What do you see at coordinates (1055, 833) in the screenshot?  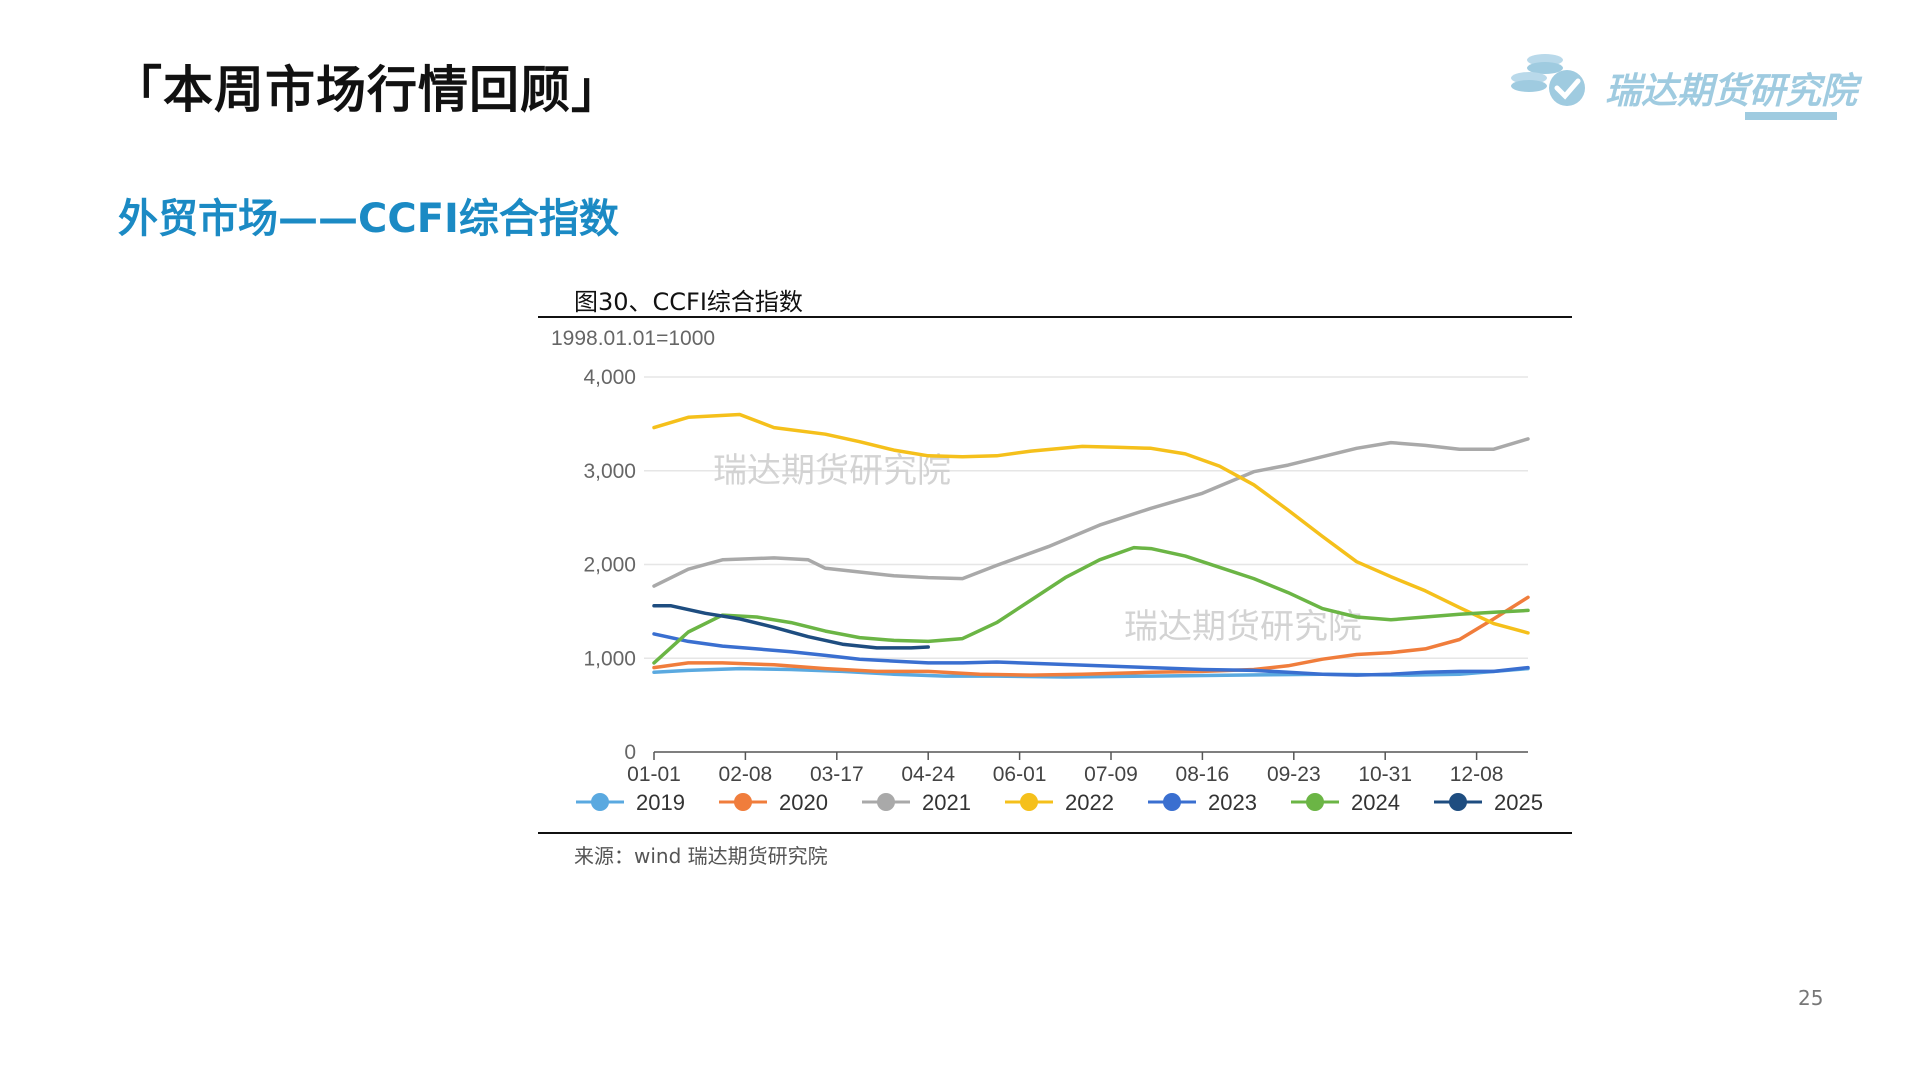 I see `figure-bottom-rule` at bounding box center [1055, 833].